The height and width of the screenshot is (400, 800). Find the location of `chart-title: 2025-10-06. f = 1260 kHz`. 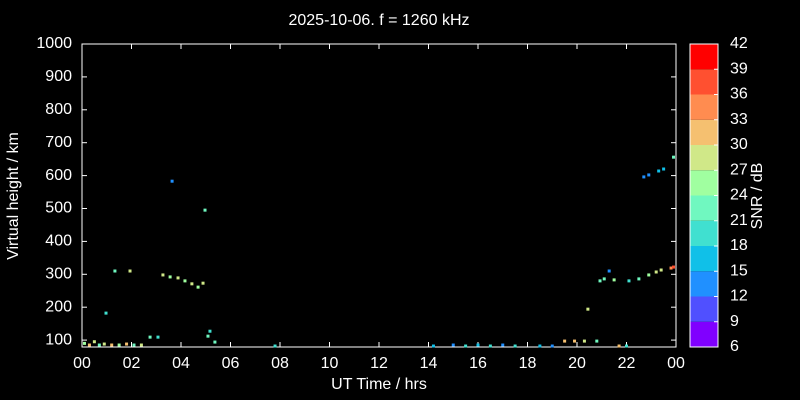

chart-title: 2025-10-06. f = 1260 kHz is located at coordinates (378, 20).